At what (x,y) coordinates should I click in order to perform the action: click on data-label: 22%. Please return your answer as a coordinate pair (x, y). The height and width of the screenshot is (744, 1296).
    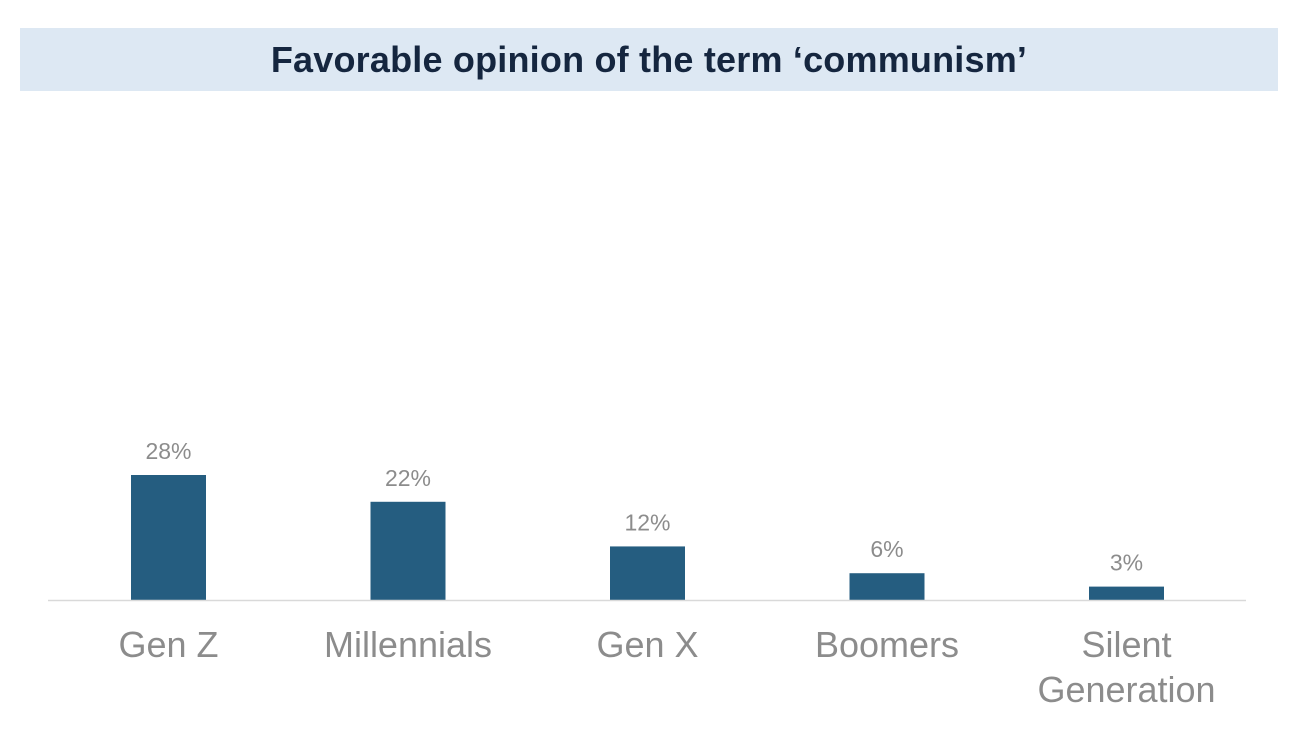
    Looking at the image, I should click on (408, 478).